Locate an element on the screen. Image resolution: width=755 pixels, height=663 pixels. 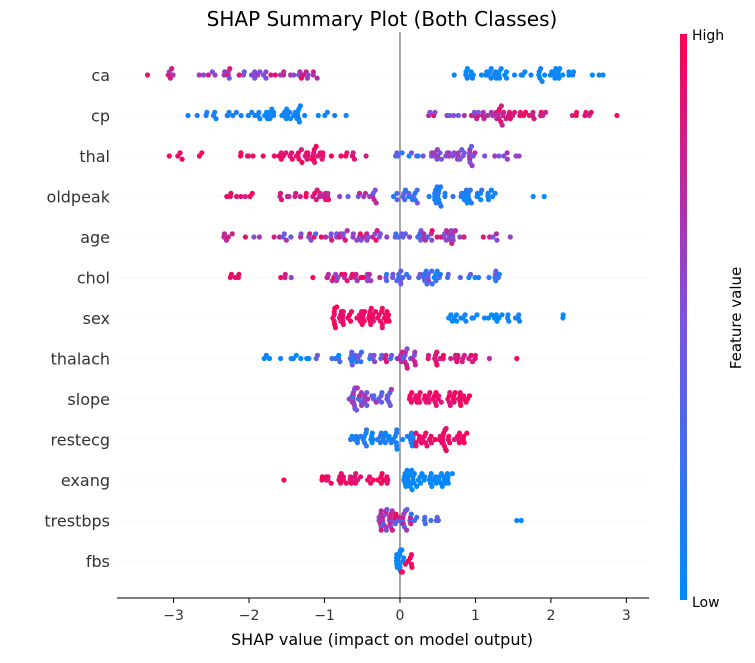
x-axis-ticks: −3 −2 −1 0 1 2 3 is located at coordinates (397, 611).